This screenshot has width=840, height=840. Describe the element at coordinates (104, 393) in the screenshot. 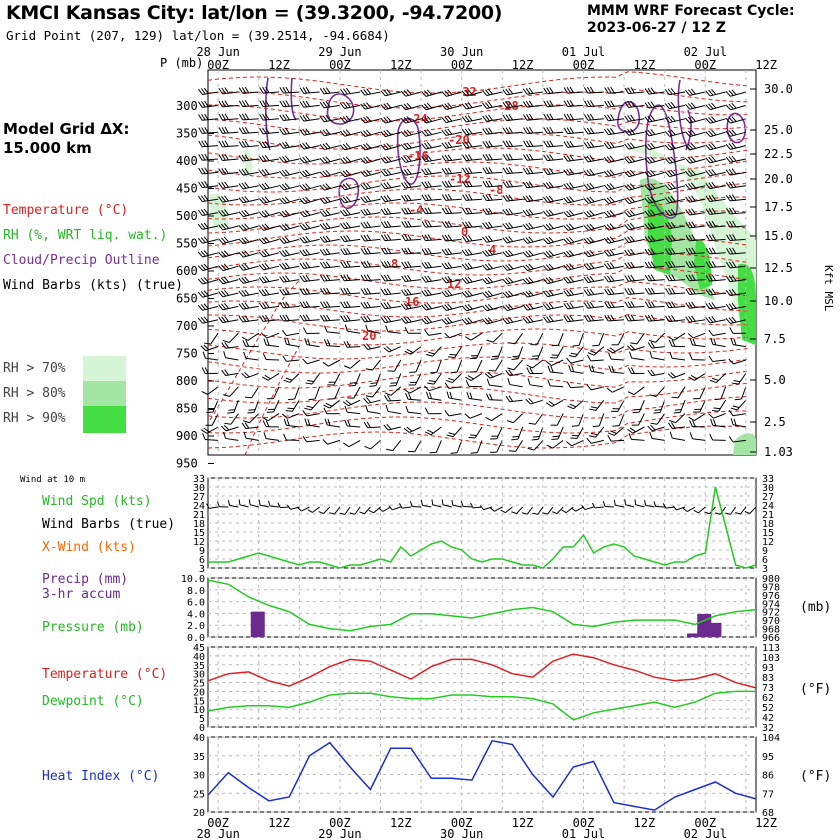

I see `rh80-swatch` at that location.